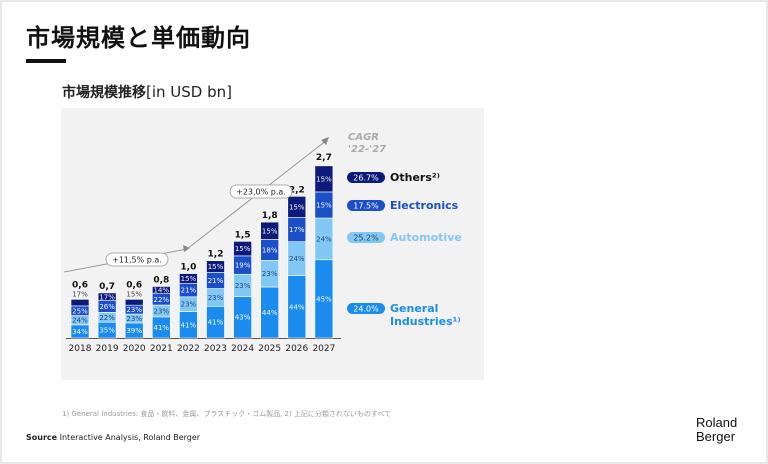  Describe the element at coordinates (80, 311) in the screenshot. I see `share-label: 25%` at that location.